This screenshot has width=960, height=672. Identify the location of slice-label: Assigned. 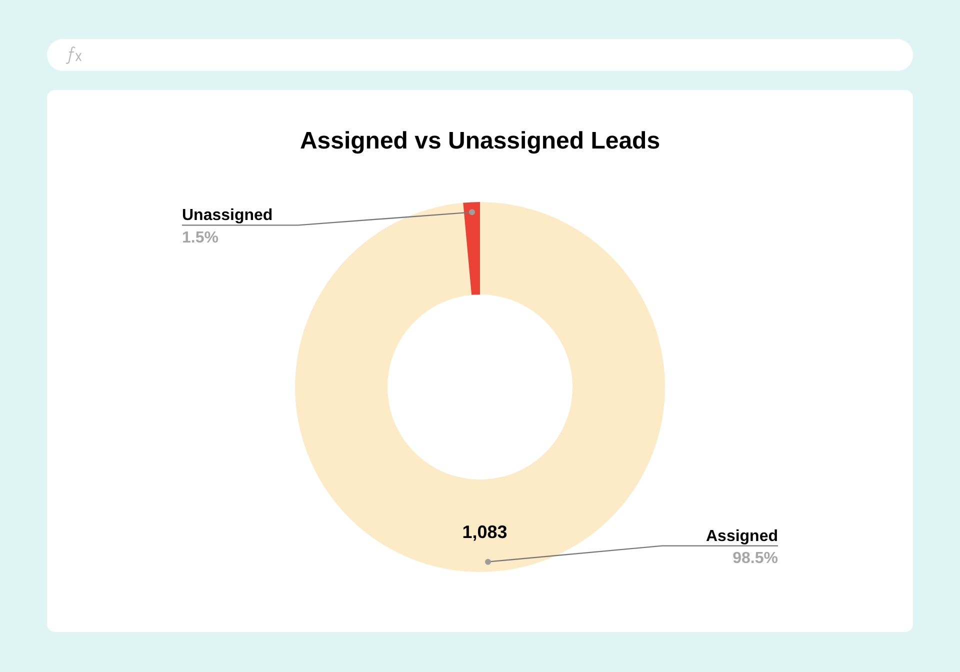
(742, 536).